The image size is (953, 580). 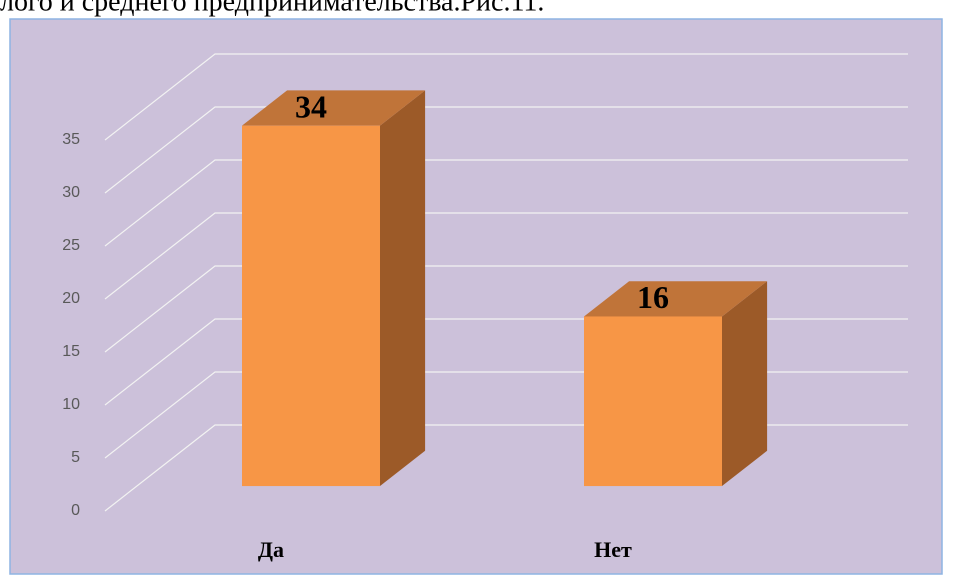 I want to click on y-tick-label: 10, so click(x=71, y=404).